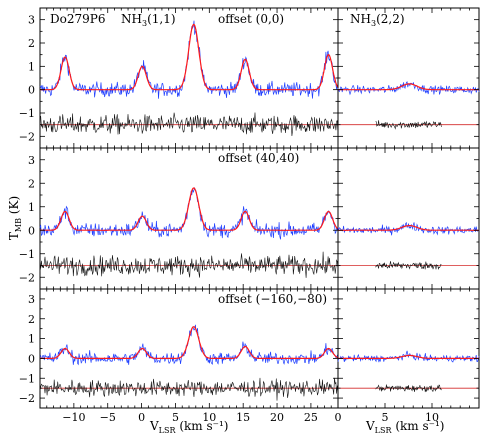  Describe the element at coordinates (277, 417) in the screenshot. I see `x-tick-label: 20` at that location.